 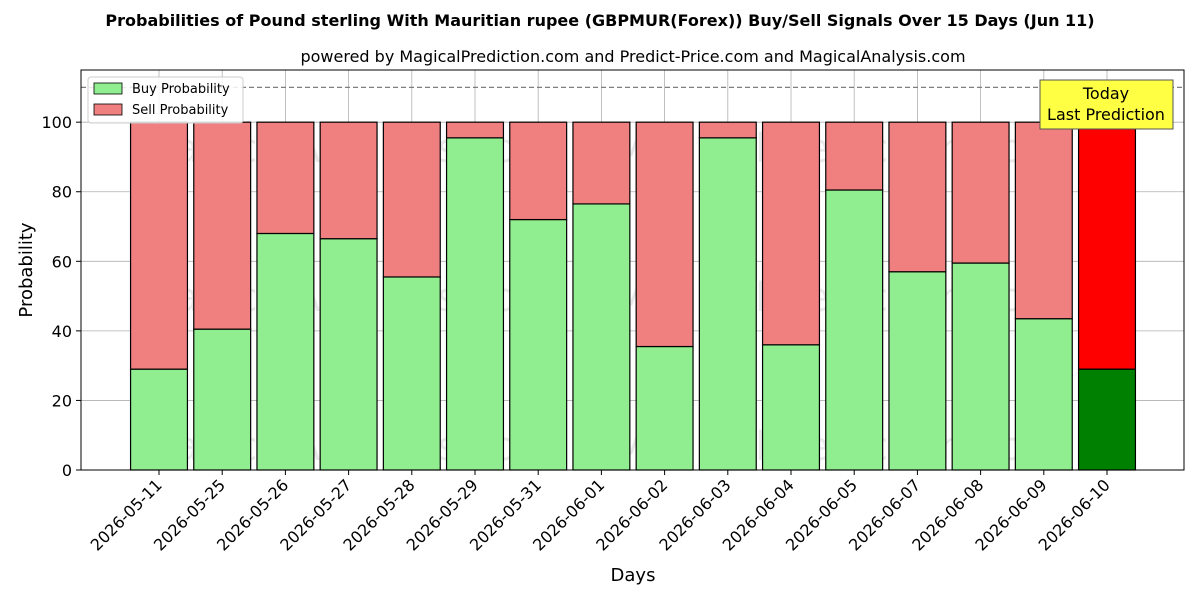 What do you see at coordinates (108, 88) in the screenshot?
I see `legend-swatch-buy` at bounding box center [108, 88].